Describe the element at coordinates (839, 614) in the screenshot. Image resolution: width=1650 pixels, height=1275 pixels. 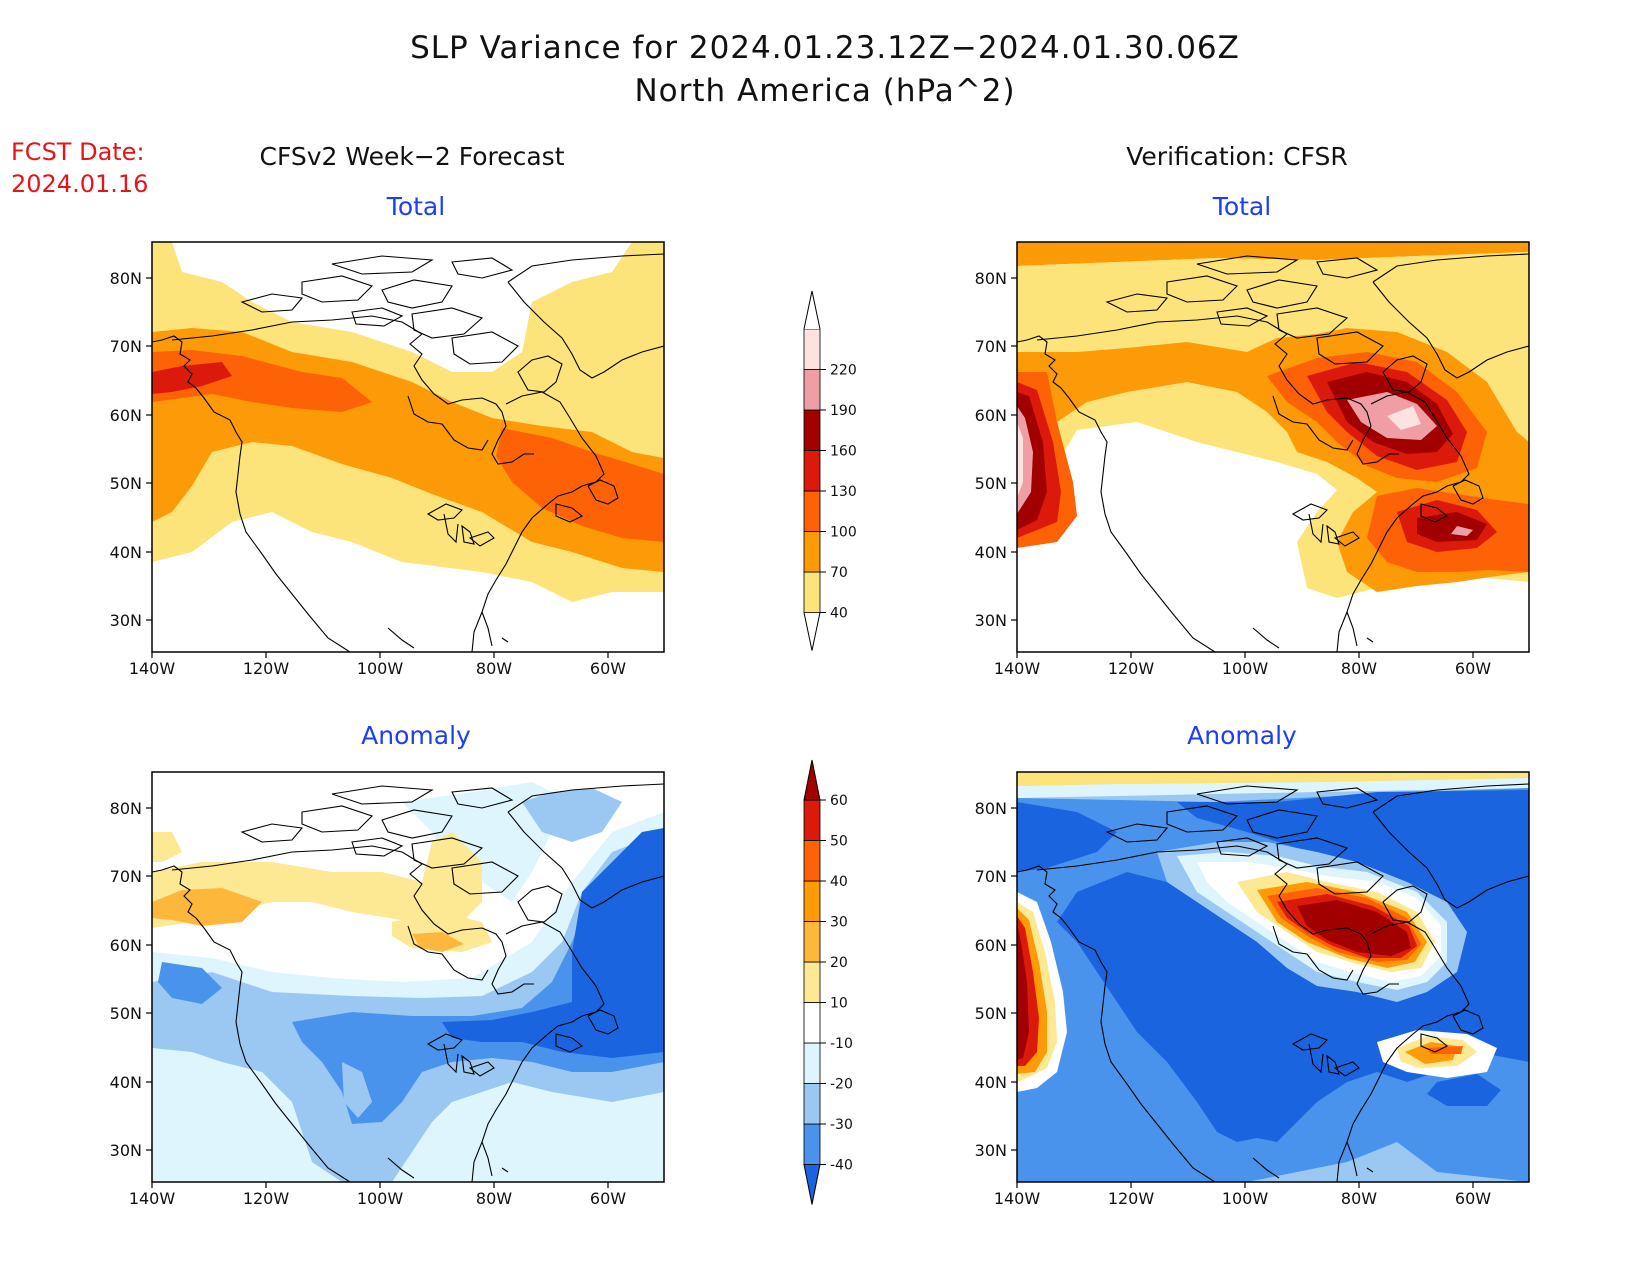
I see `colorbar-total-label: 40` at that location.